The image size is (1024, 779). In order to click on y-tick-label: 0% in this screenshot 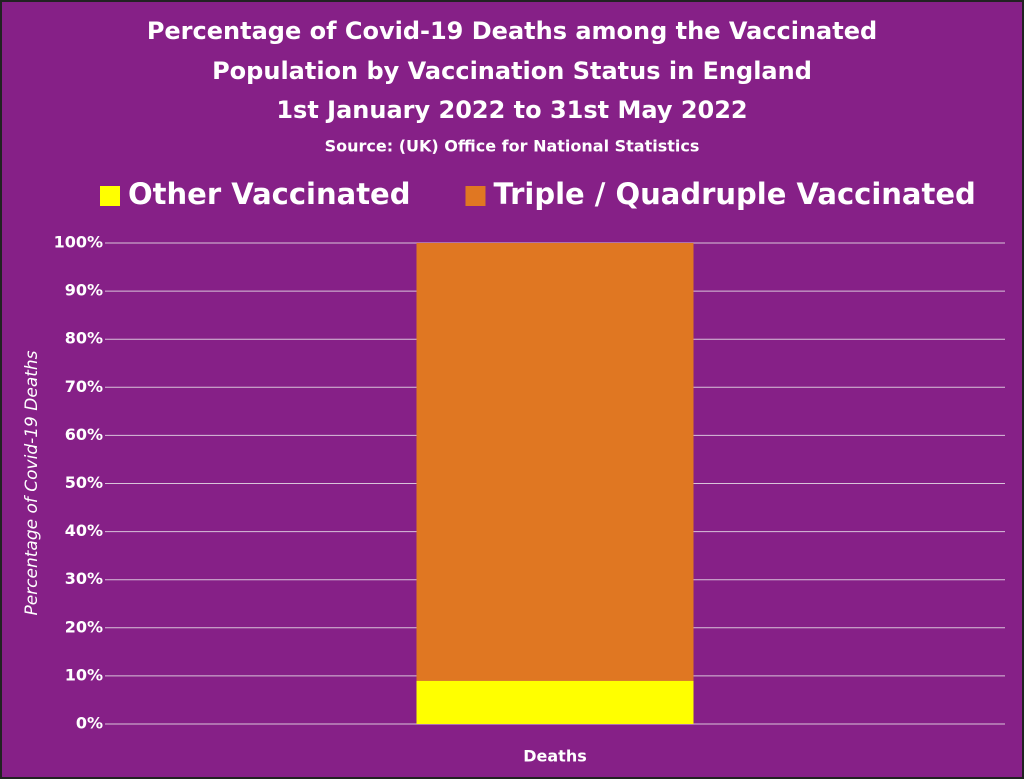, I will do `click(89, 723)`.